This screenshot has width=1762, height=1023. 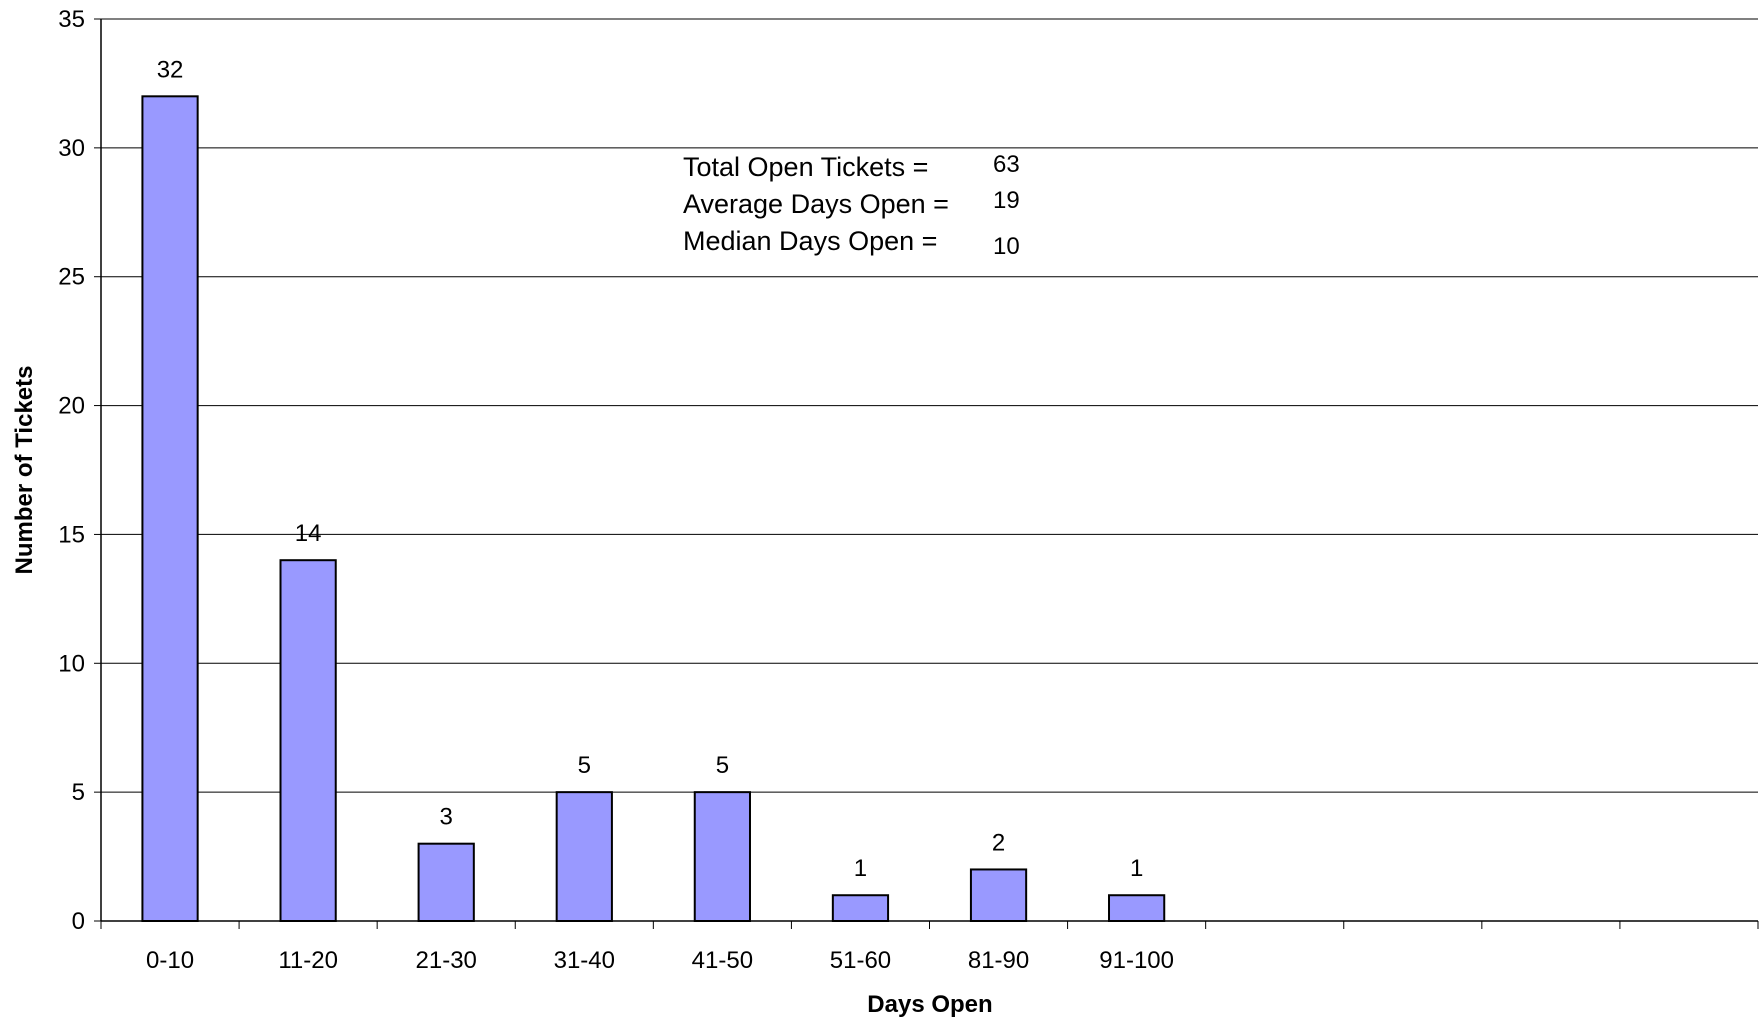 What do you see at coordinates (860, 960) in the screenshot?
I see `x-category-label: 51-60` at bounding box center [860, 960].